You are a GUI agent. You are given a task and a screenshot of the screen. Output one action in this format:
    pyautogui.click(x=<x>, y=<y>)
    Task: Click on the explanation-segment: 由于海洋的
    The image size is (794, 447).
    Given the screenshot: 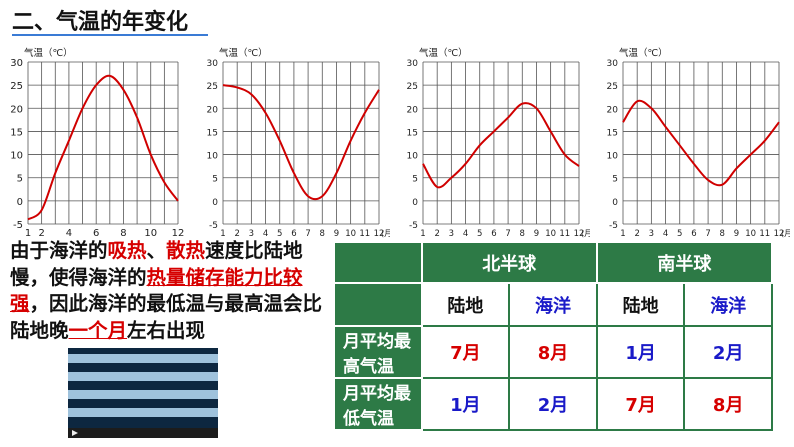 What is the action you would take?
    pyautogui.click(x=59, y=250)
    